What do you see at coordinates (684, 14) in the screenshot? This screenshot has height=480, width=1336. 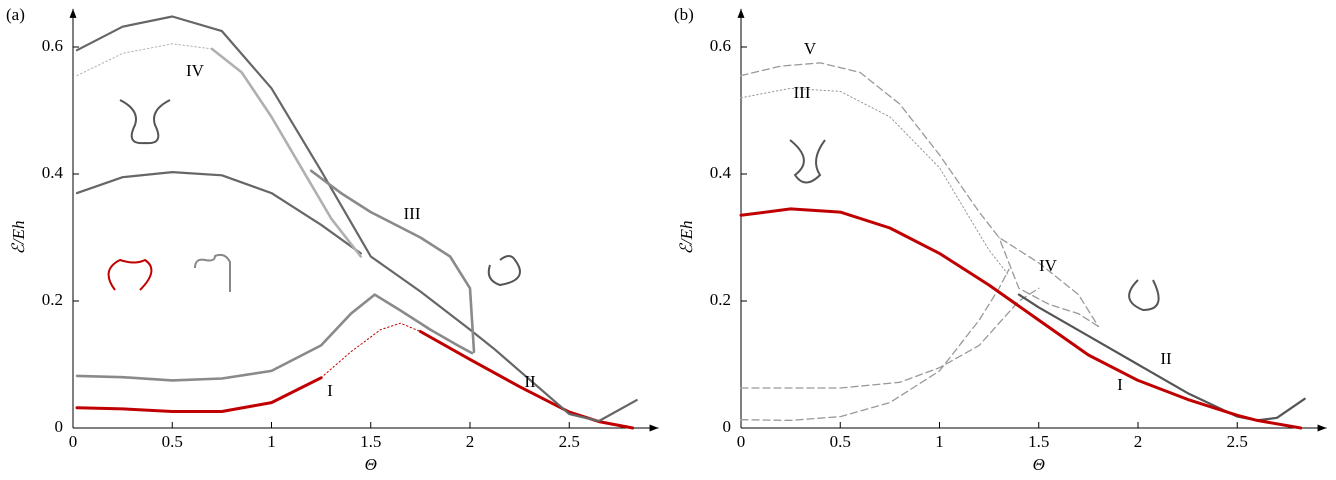 I see `panel-label: (b)` at bounding box center [684, 14].